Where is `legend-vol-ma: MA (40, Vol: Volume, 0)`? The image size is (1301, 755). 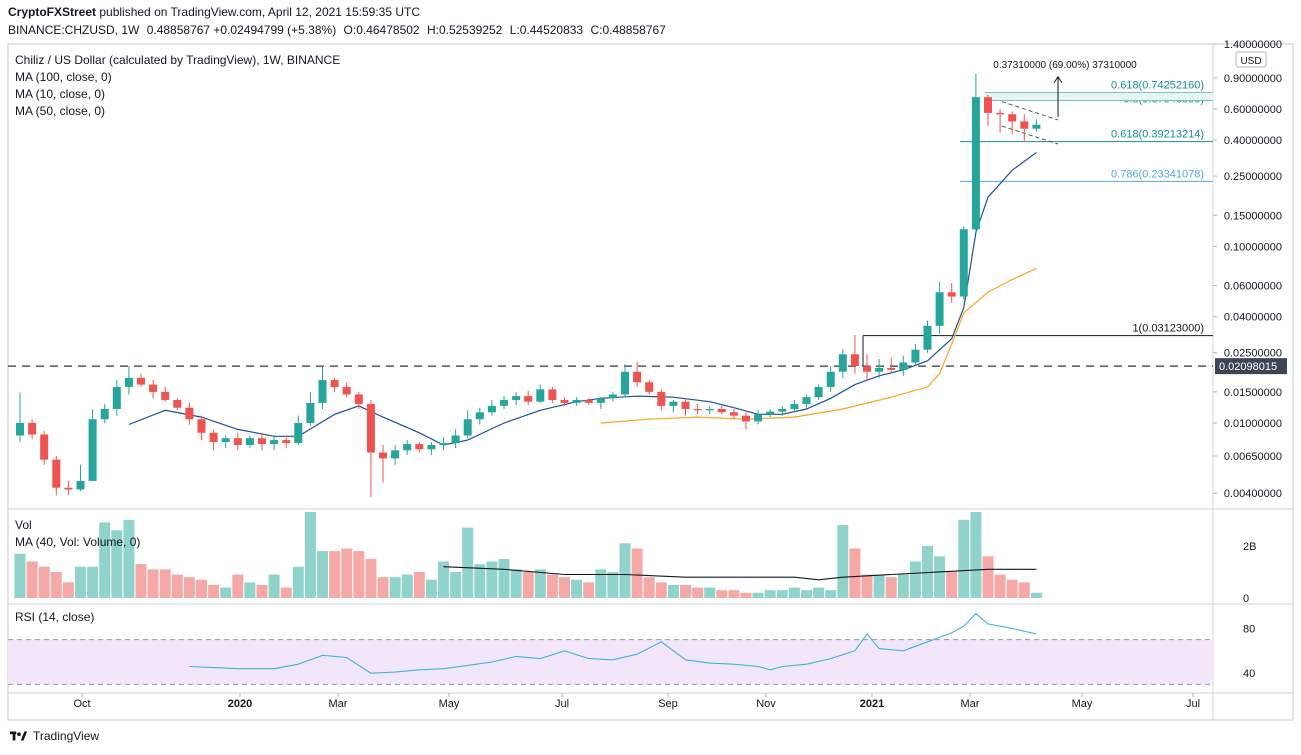 legend-vol-ma: MA (40, Vol: Volume, 0) is located at coordinates (78, 542).